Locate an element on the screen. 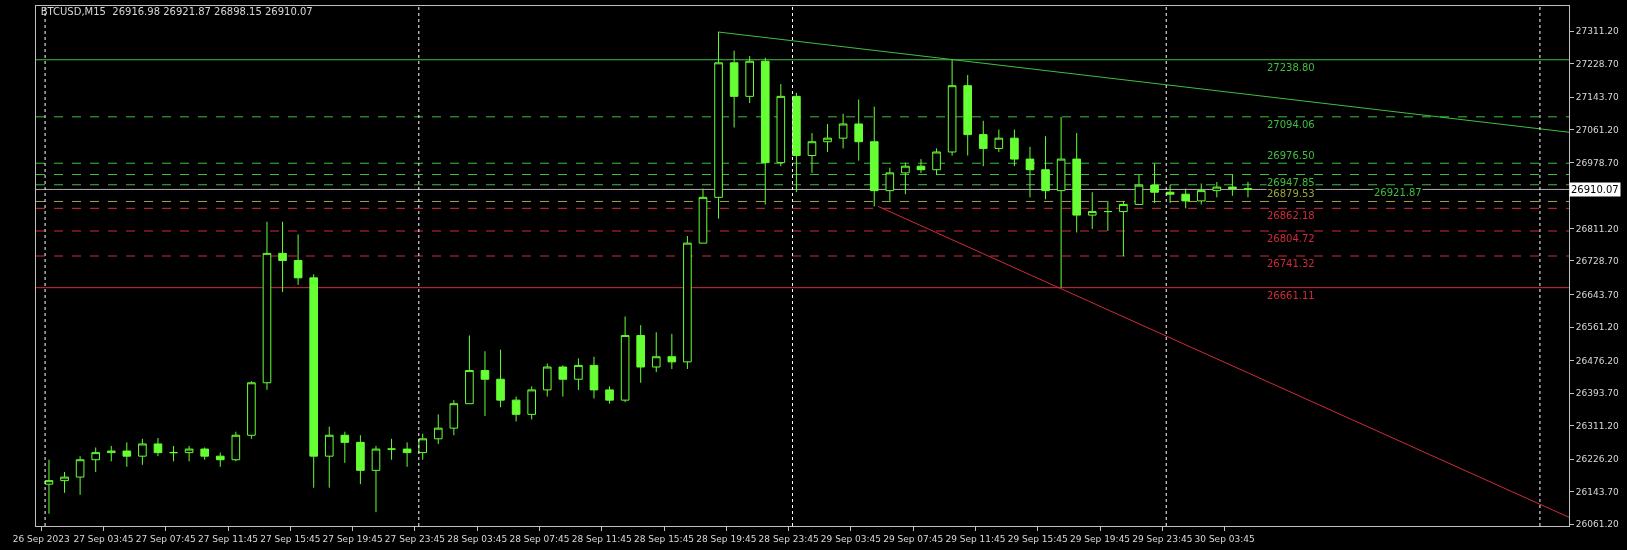 This screenshot has height=550, width=1627. y-tick-label: 26643.70 is located at coordinates (1597, 294).